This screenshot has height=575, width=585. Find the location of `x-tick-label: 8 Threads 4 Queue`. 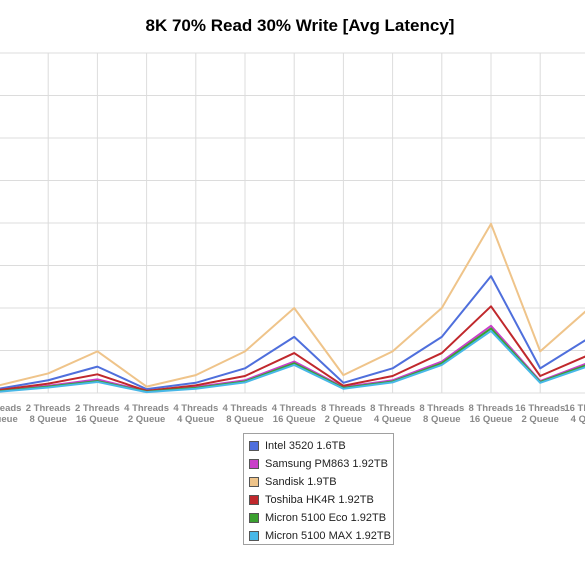

x-tick-label: 8 Threads 4 Queue is located at coordinates (392, 414).